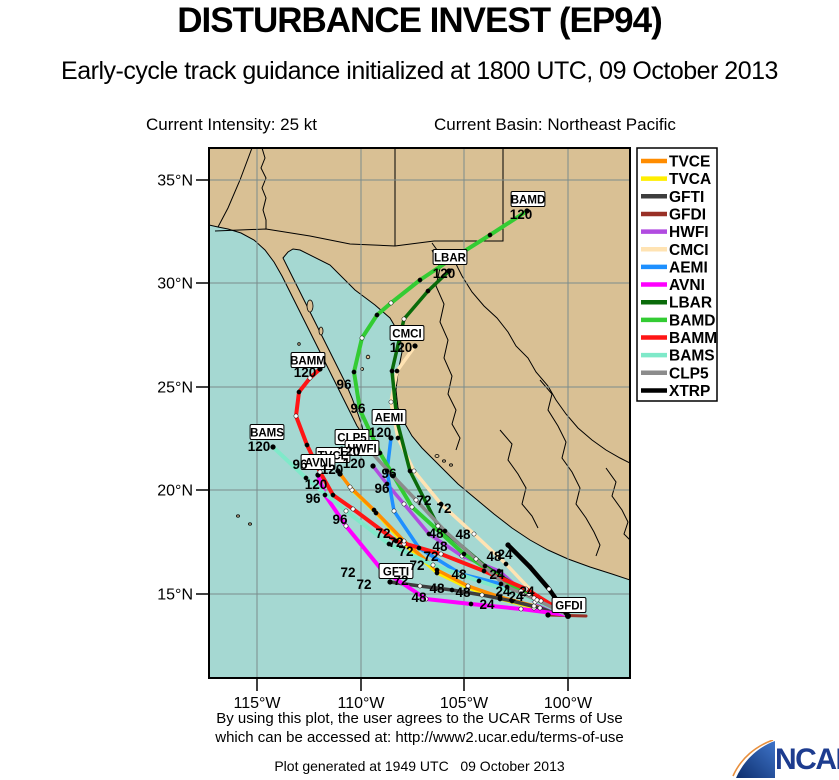 This screenshot has width=839, height=780. Describe the element at coordinates (673, 214) in the screenshot. I see `legend-item-GFDI: GFDI` at that location.